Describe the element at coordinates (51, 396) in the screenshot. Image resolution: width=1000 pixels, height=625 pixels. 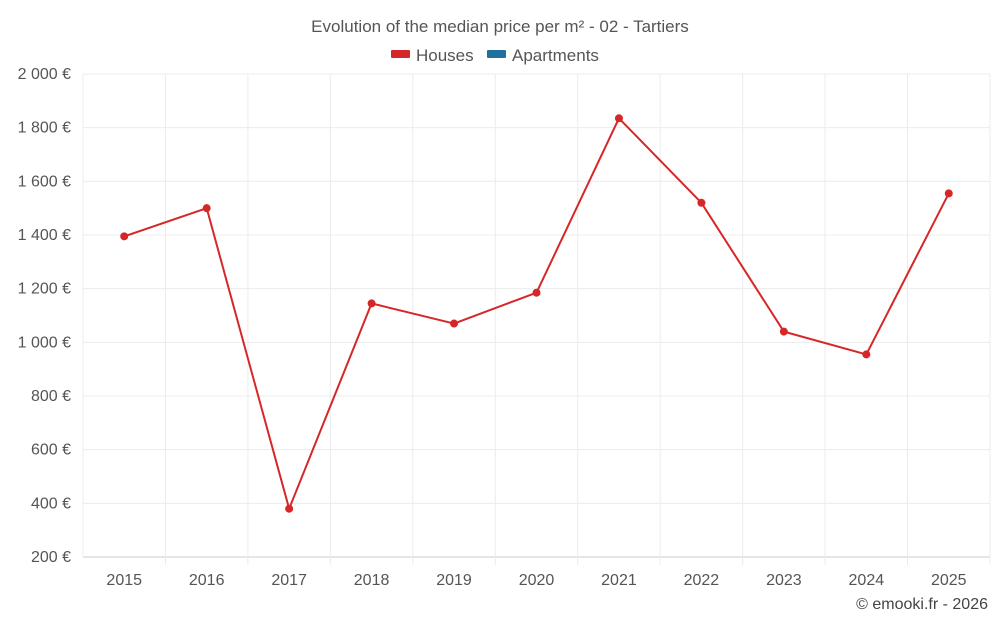
I see `y-tick-label: 800 €` at that location.